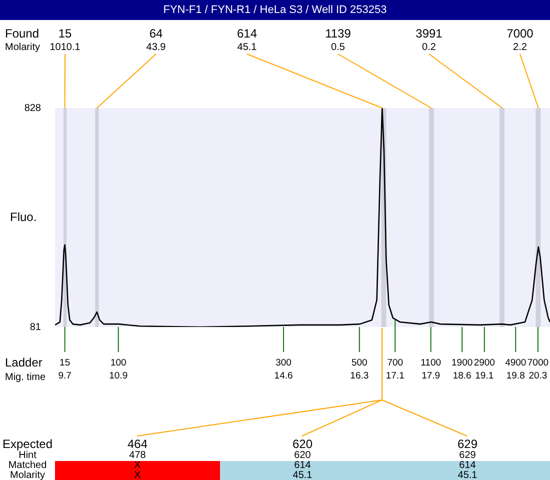  What do you see at coordinates (65, 39) in the screenshot?
I see `annotation: 15 1010.1` at bounding box center [65, 39].